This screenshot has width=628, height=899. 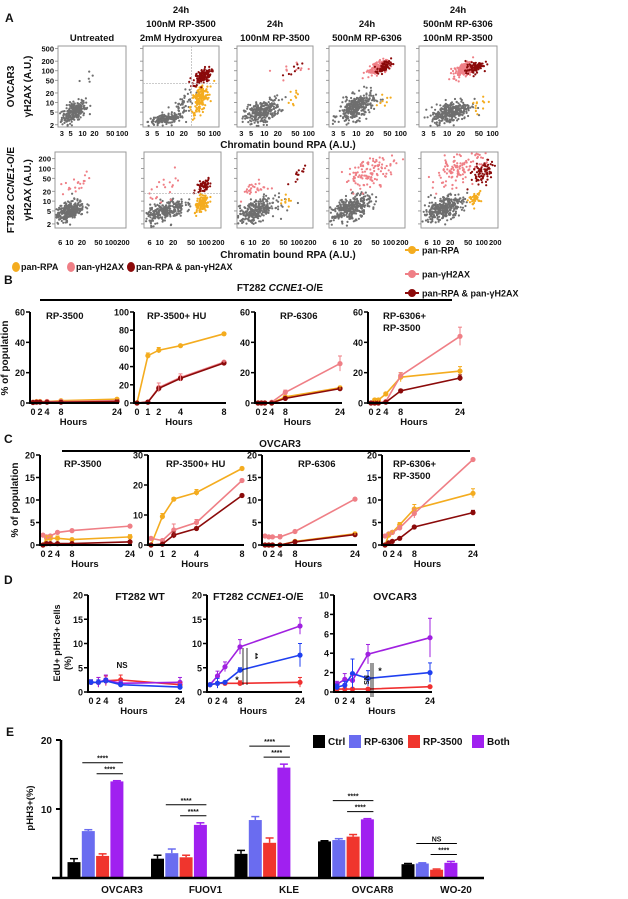 I want to click on x-tick-label: 4, so click(x=385, y=412).